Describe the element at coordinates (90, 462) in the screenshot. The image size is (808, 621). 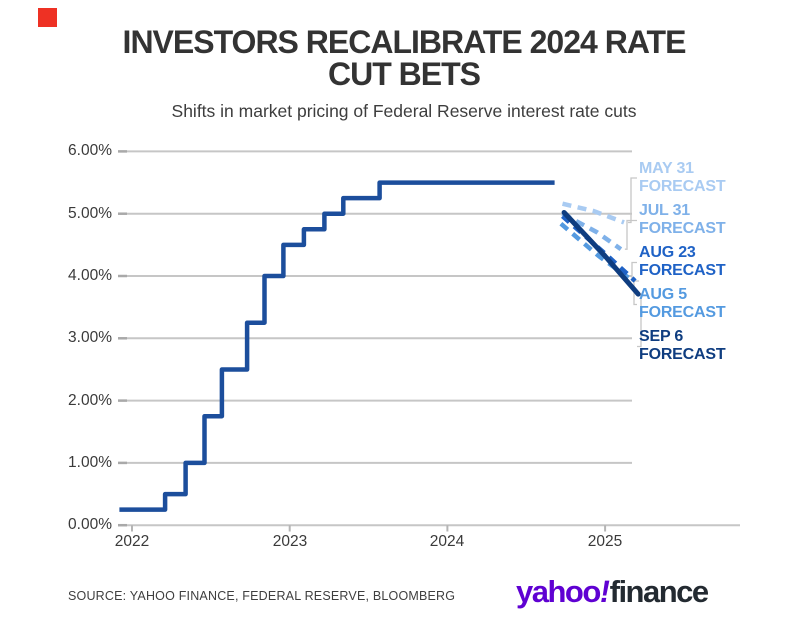
I see `y-axis-tick-label: 1.00%` at that location.